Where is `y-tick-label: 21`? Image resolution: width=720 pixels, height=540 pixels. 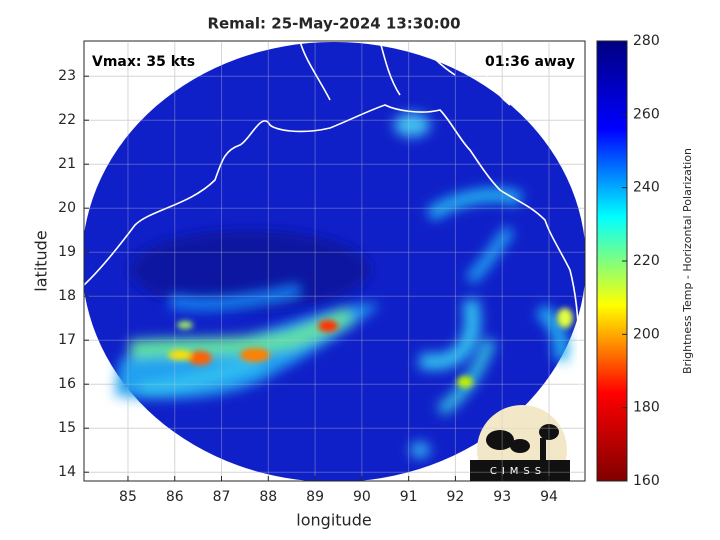
y-tick-label: 21 is located at coordinates (67, 164).